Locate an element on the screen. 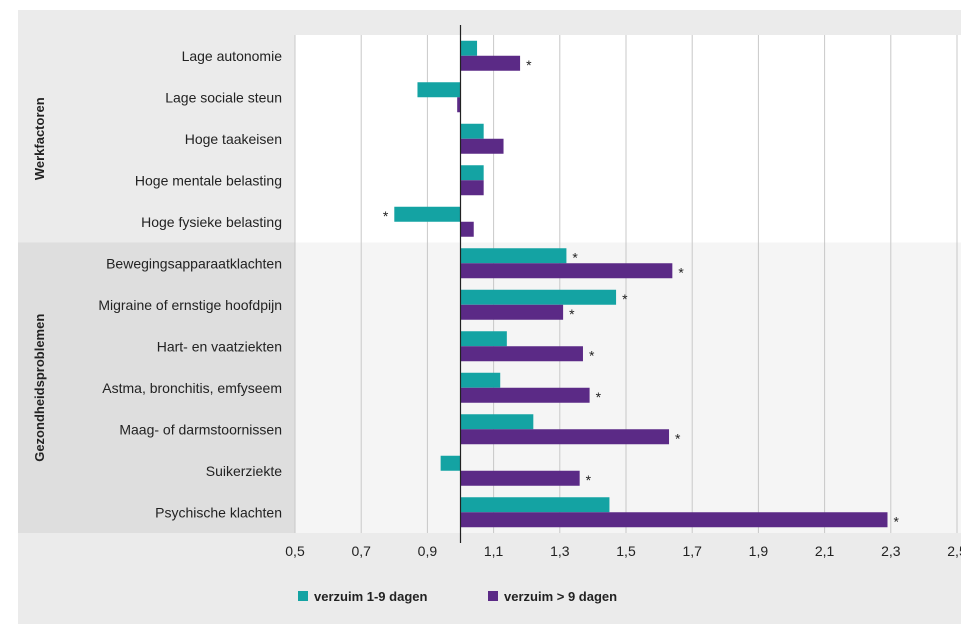 Image resolution: width=961 pixels, height=624 pixels. legend-label-1: verzuim > 9 dagen is located at coordinates (560, 596).